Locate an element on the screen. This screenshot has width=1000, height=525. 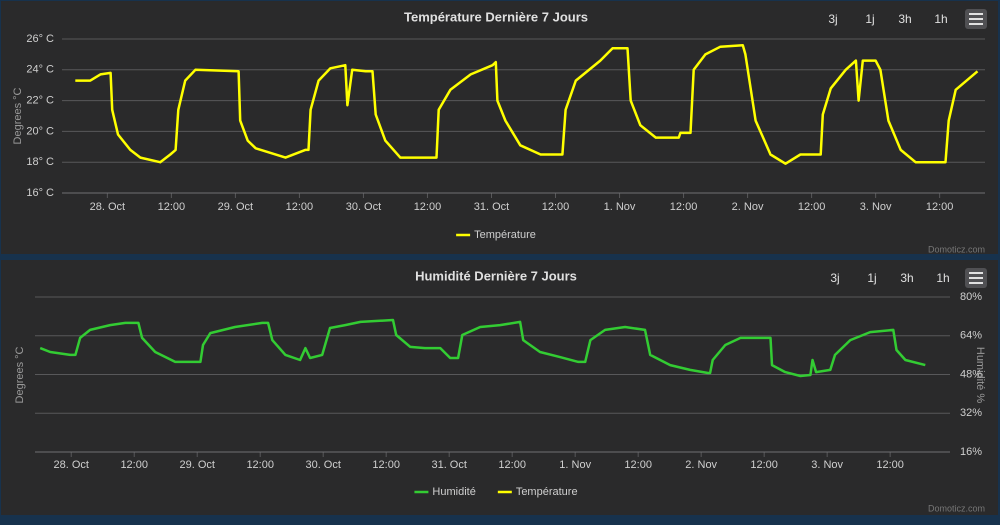
legend-label: Humidité is located at coordinates (453, 492).